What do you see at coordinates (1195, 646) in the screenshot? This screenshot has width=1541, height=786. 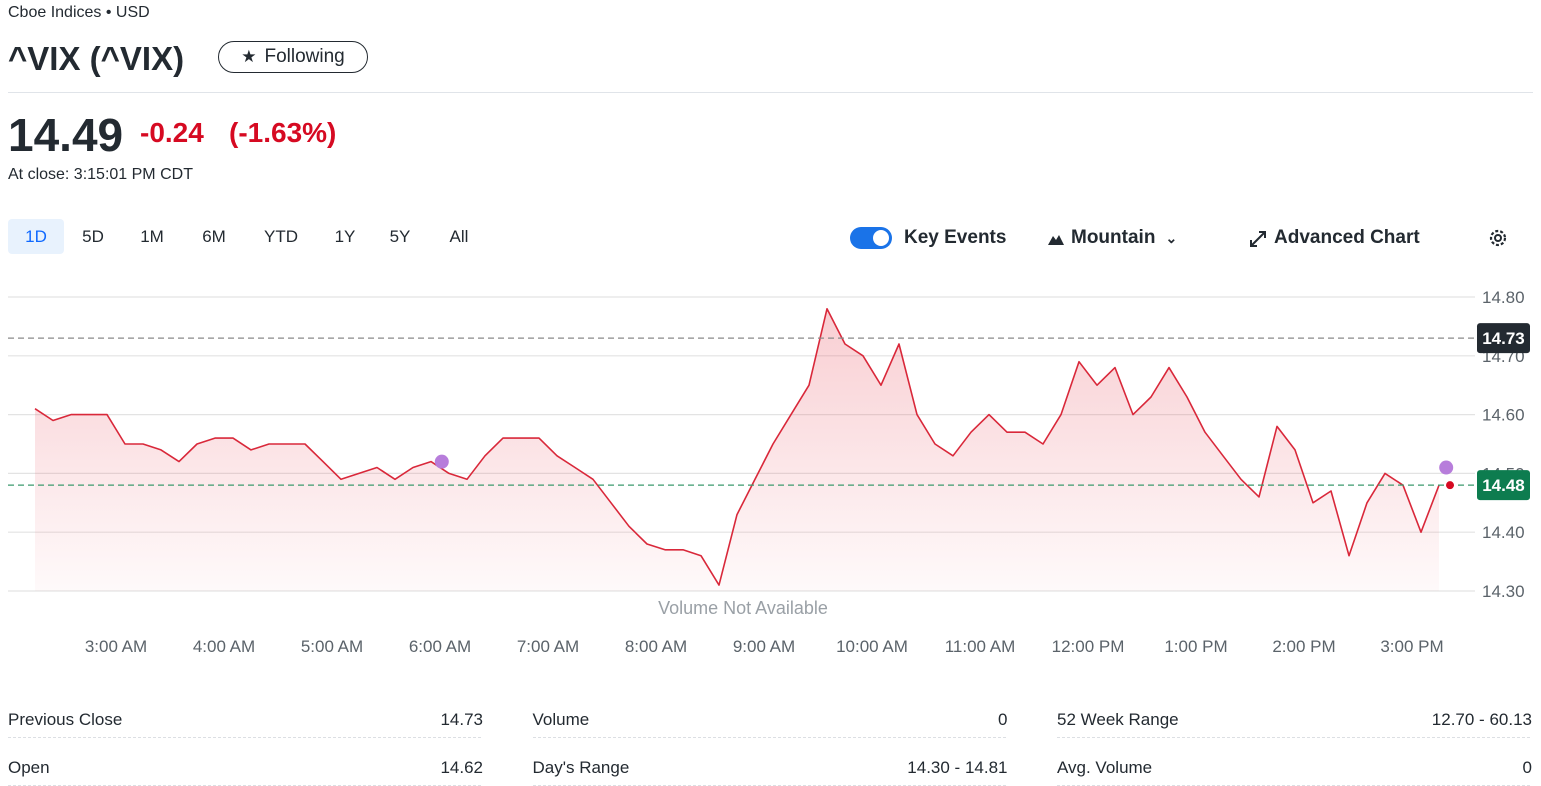 I see `x-tick-label: 1:00 PM` at bounding box center [1195, 646].